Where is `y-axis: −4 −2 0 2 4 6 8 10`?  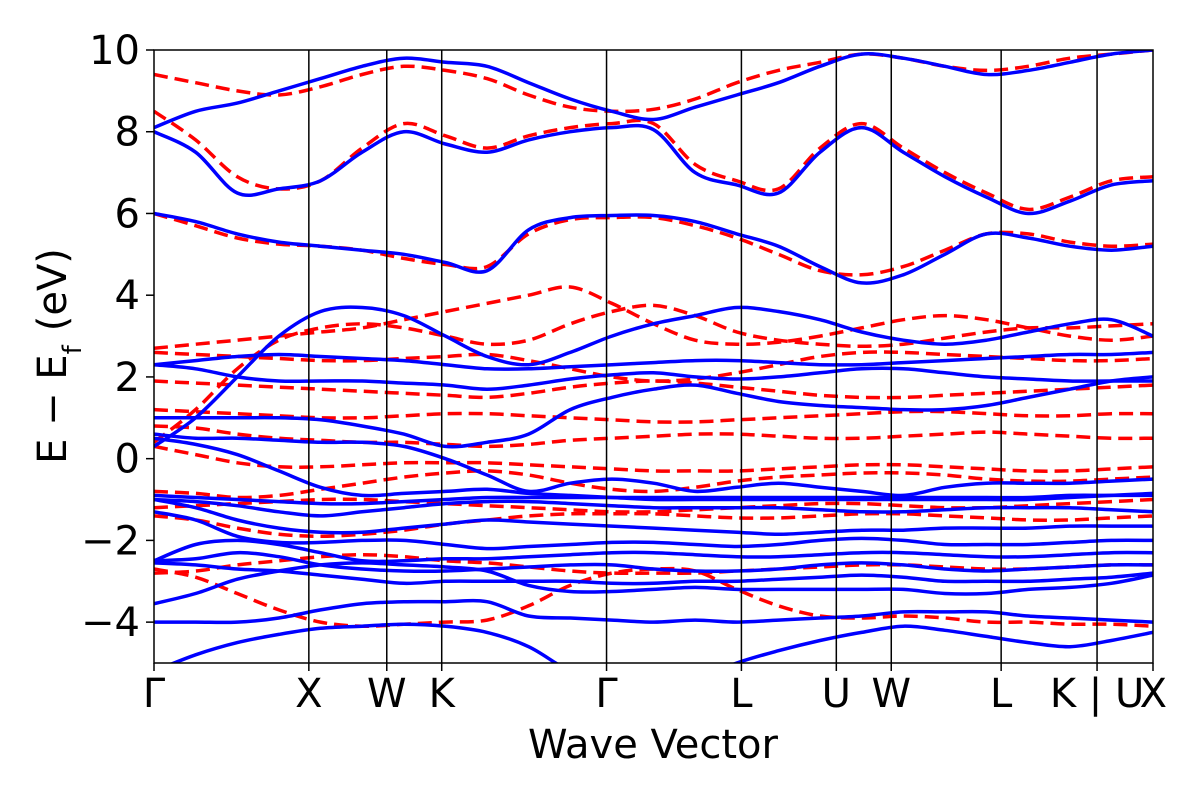
y-axis: −4 −2 0 2 4 6 8 10 is located at coordinates (117, 337).